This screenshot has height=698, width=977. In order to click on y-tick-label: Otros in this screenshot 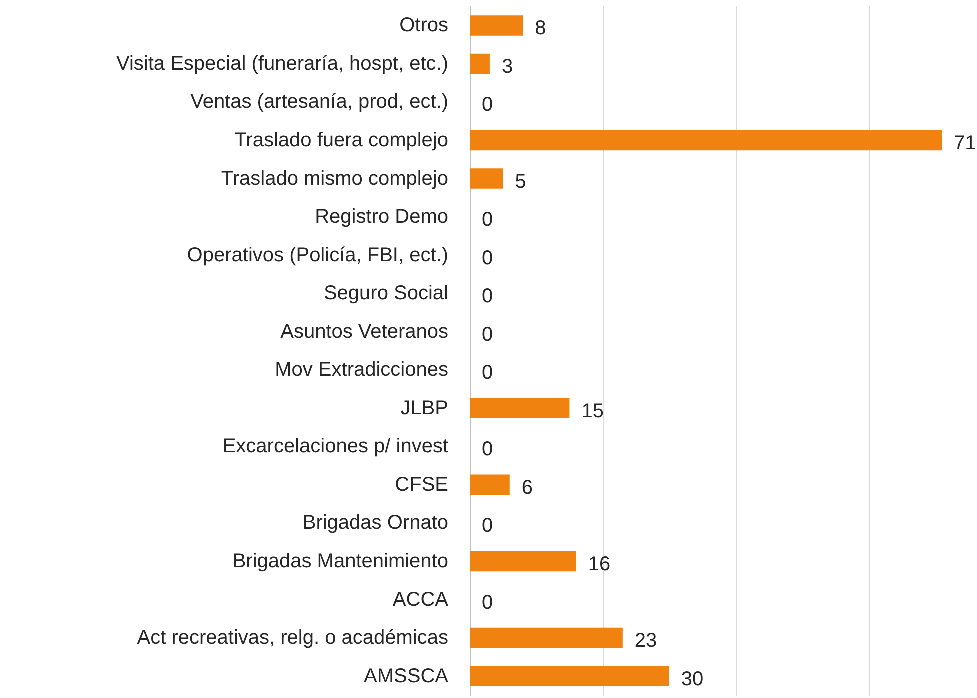, I will do `click(424, 25)`.